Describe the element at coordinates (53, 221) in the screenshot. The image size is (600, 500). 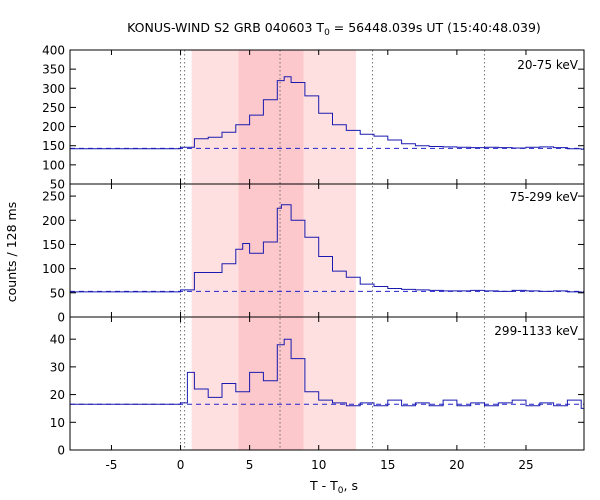
I see `y-tick-label-1-4: 200` at that location.